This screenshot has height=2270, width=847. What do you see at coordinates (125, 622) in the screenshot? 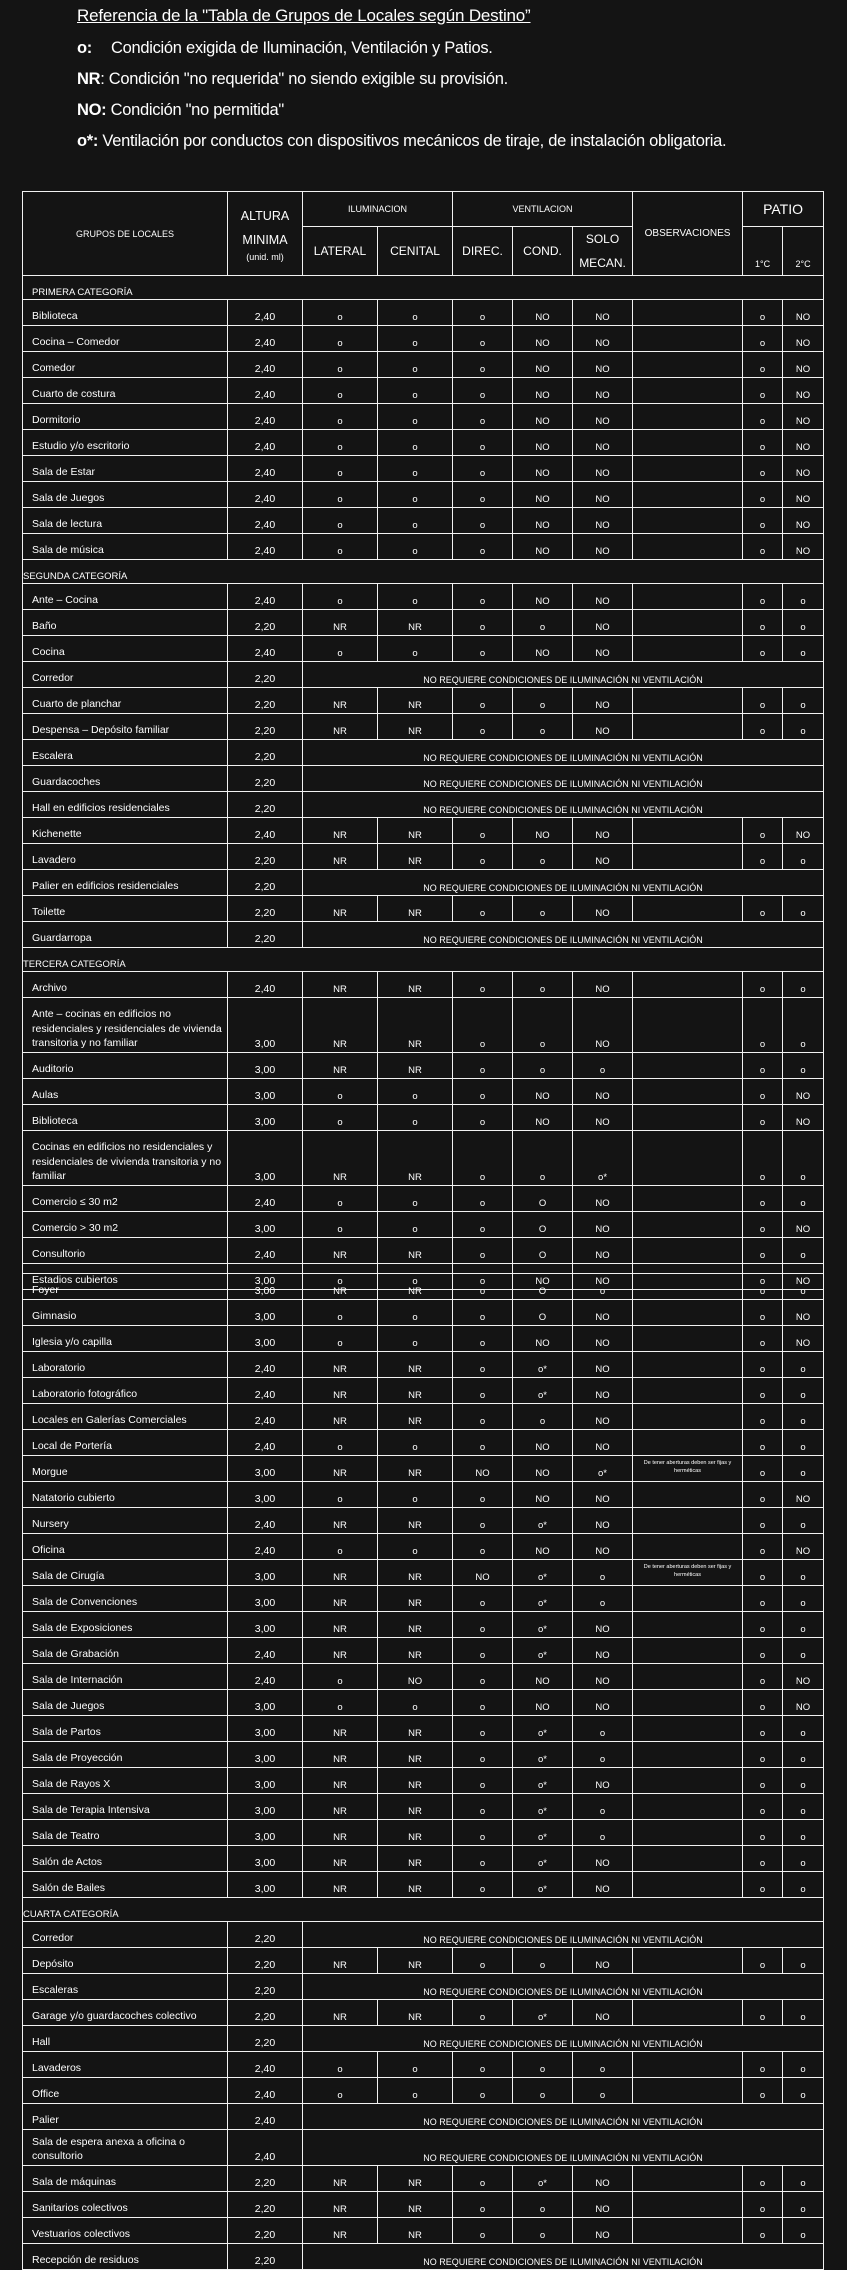
I see `local-name: Baño` at bounding box center [125, 622].